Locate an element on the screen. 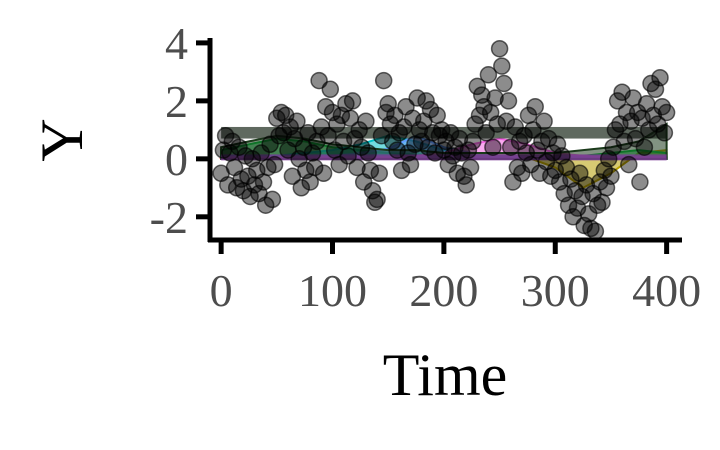 The image size is (720, 450). y-tick-label: -2 is located at coordinates (169, 217).